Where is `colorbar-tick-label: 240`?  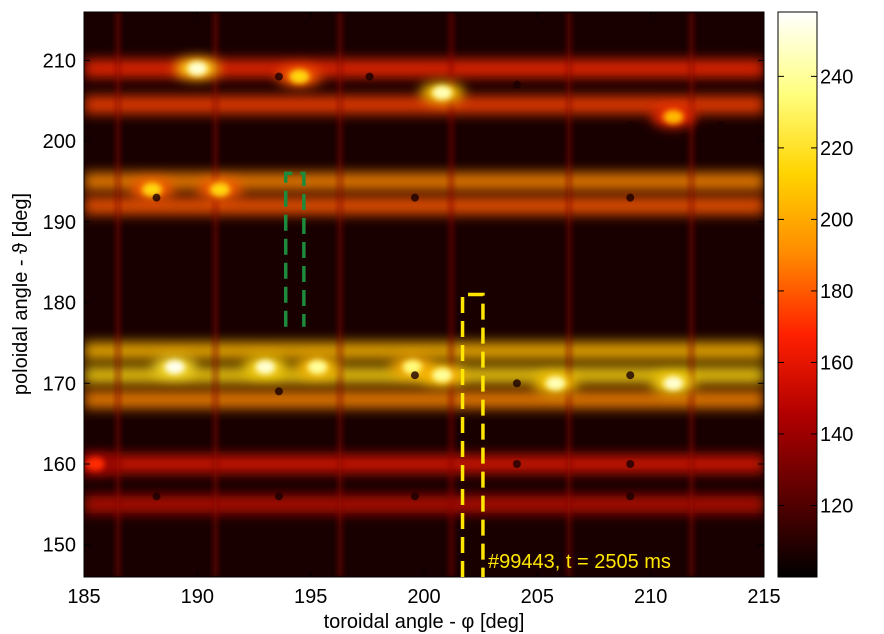
colorbar-tick-label: 240 is located at coordinates (836, 77).